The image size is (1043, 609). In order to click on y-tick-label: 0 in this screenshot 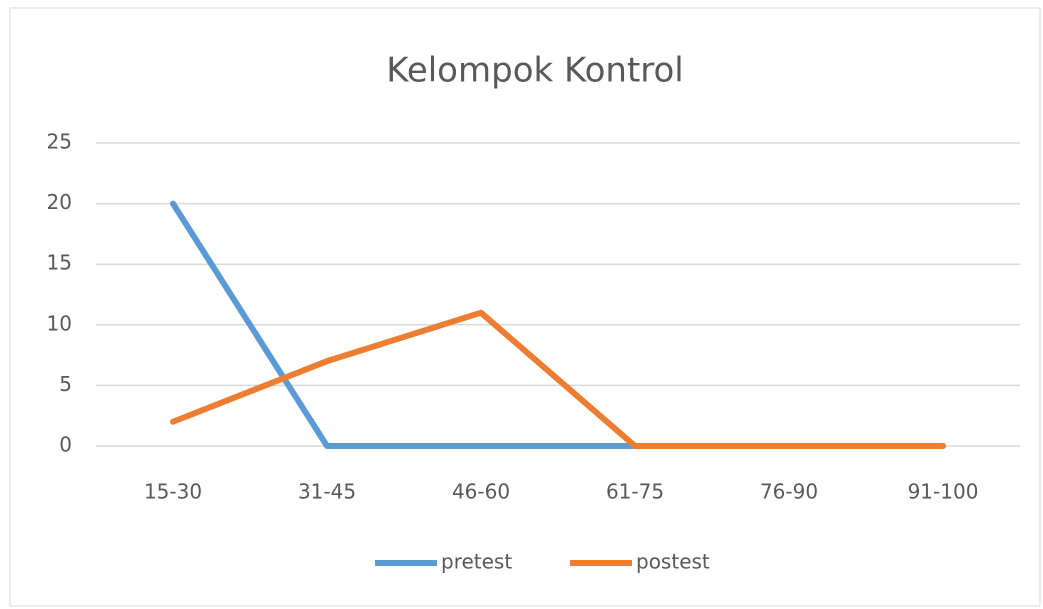, I will do `click(65, 445)`.